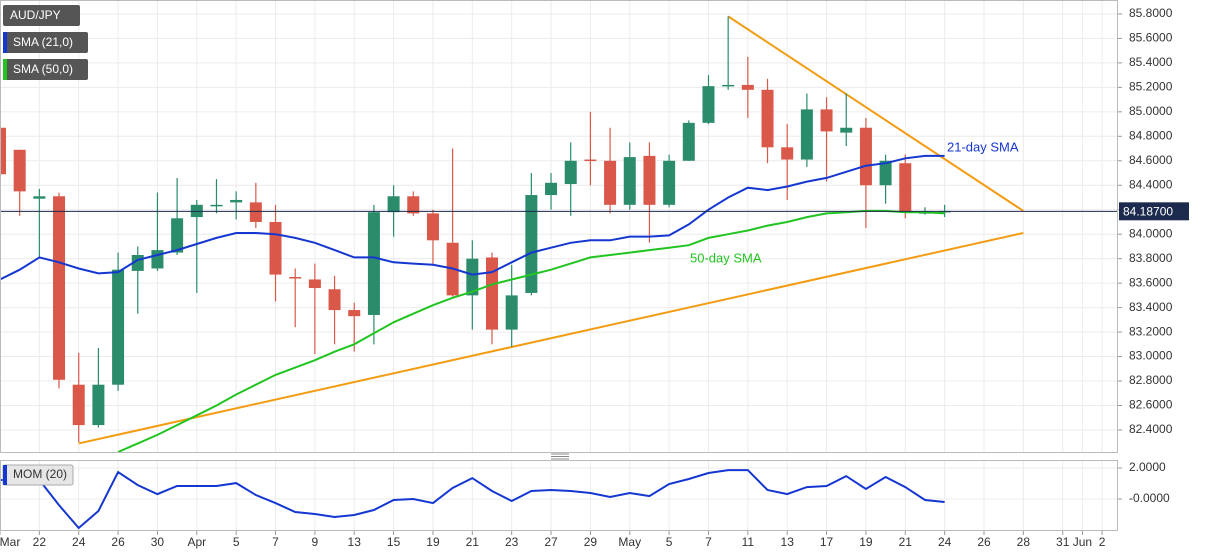 Image resolution: width=1207 pixels, height=555 pixels. Describe the element at coordinates (983, 146) in the screenshot. I see `annotation: 21-day SMA` at that location.